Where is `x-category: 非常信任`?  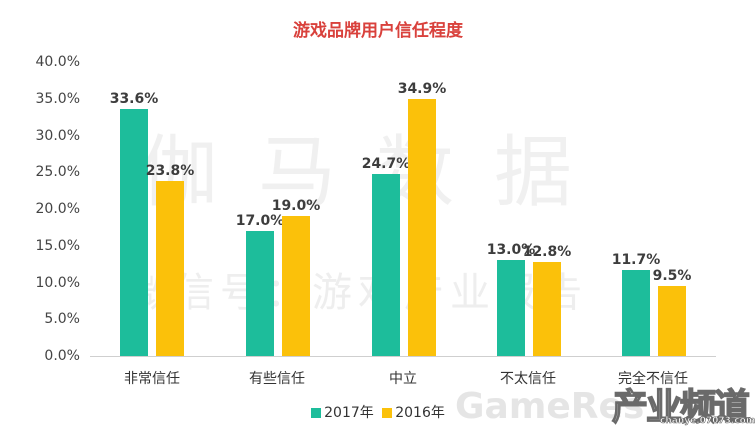 x-category: 非常信任 is located at coordinates (152, 379).